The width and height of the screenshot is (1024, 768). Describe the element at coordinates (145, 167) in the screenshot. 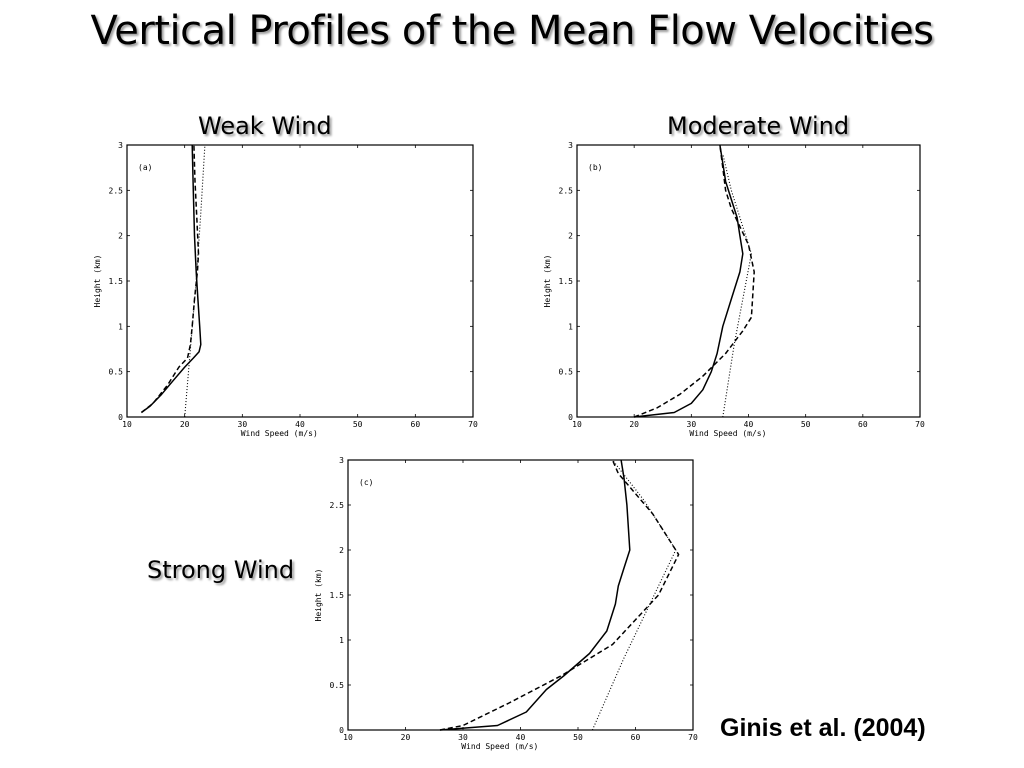

I see `panel-label: (a)` at that location.